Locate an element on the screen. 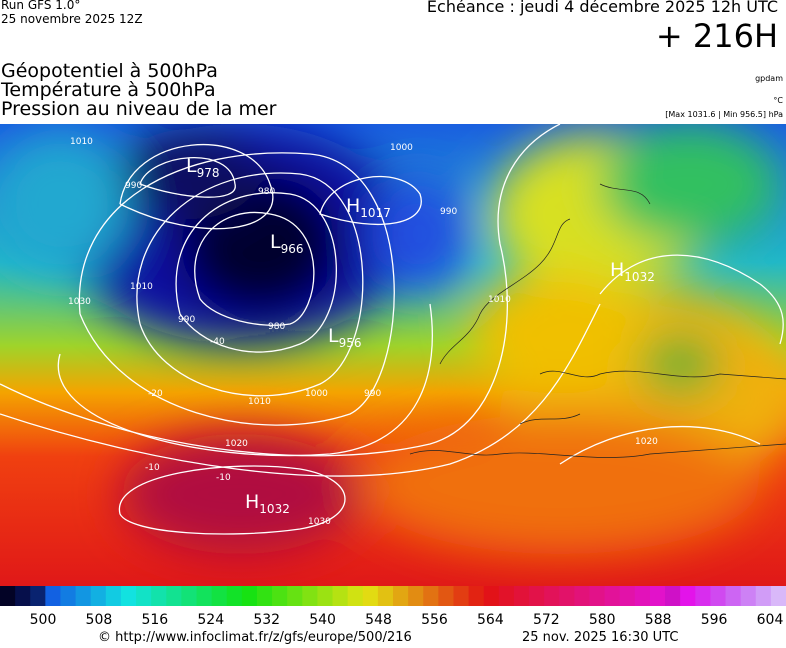 The height and width of the screenshot is (648, 786). field-name: Géopotentiel à 500hPa is located at coordinates (109, 71).